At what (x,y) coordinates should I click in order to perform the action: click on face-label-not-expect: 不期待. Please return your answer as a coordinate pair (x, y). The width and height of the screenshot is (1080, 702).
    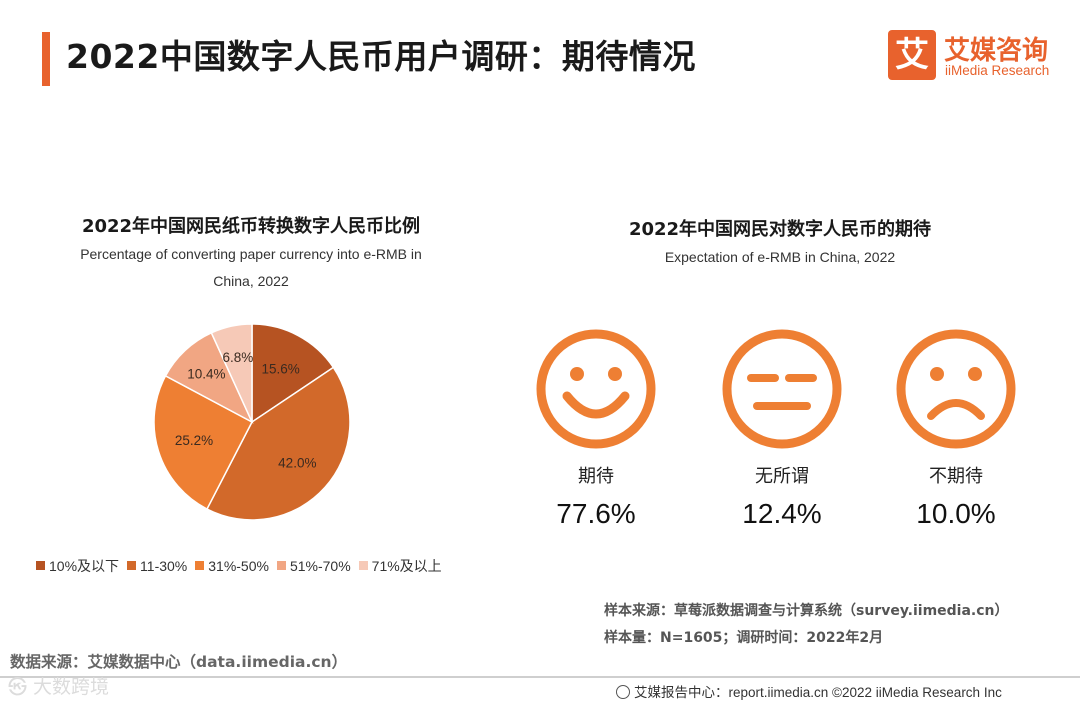
    Looking at the image, I should click on (956, 476).